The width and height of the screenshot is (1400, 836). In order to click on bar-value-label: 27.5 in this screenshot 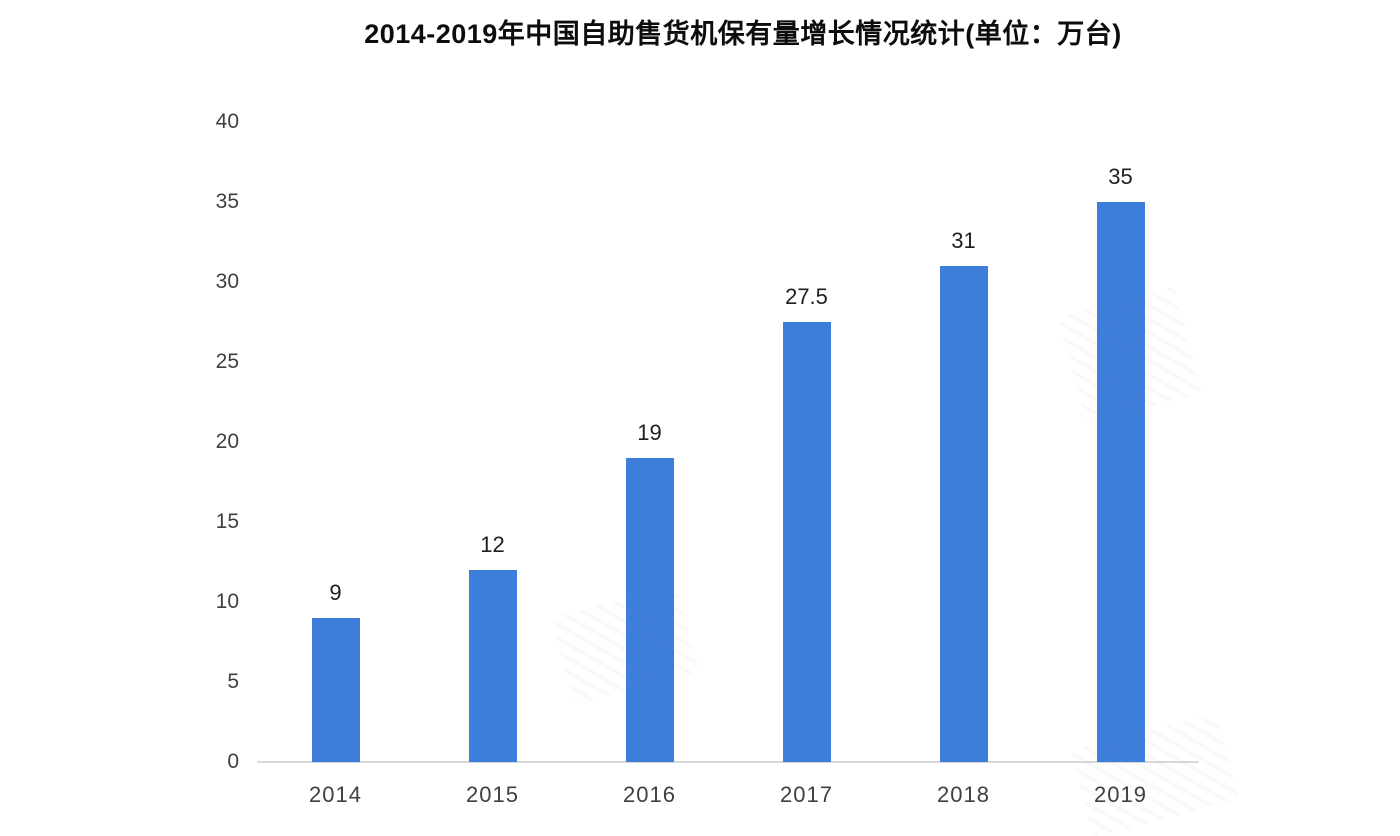, I will do `click(806, 296)`.